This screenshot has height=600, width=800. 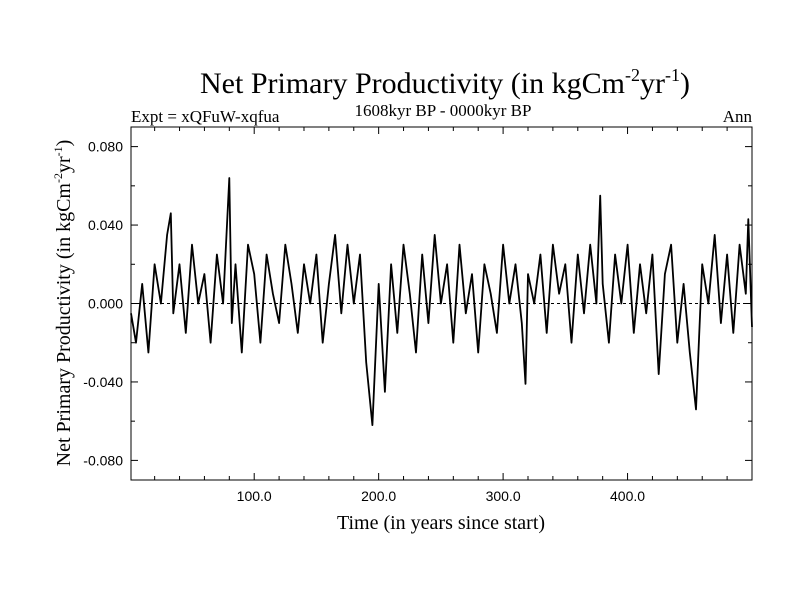 What do you see at coordinates (685, 83) in the screenshot?
I see `chart-title-end: )` at bounding box center [685, 83].